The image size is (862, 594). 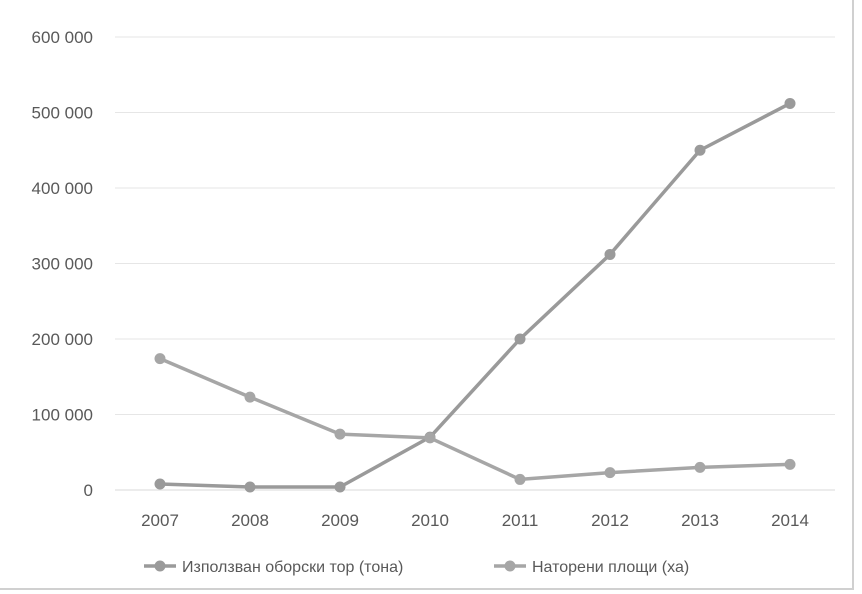 What do you see at coordinates (62, 113) in the screenshot?
I see `y-tick-label: 500 000` at bounding box center [62, 113].